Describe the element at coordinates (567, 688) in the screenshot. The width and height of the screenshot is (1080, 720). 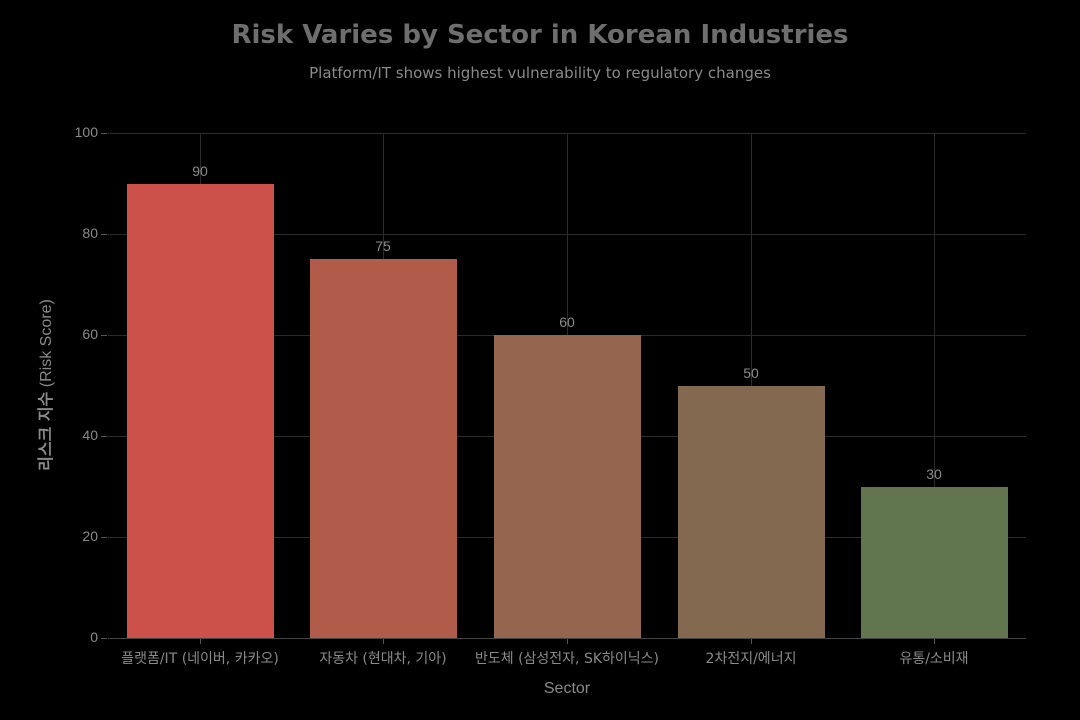
I see `x-axis-title: Sector` at that location.